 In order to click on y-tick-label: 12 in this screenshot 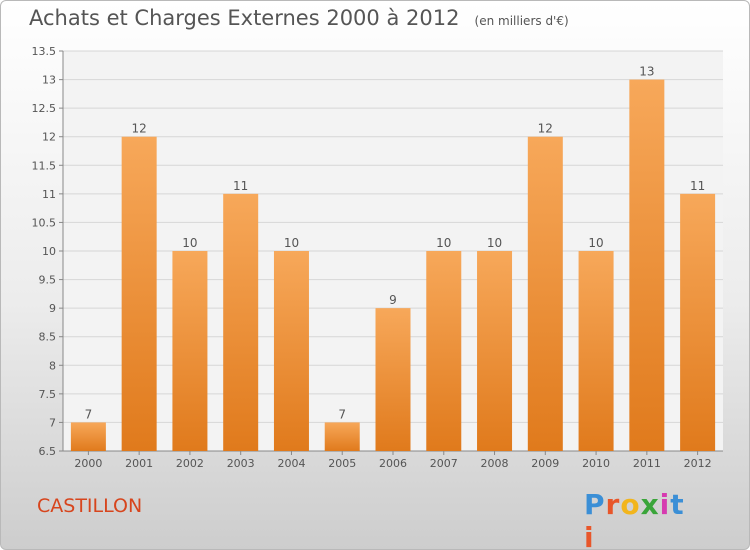, I will do `click(49, 137)`.